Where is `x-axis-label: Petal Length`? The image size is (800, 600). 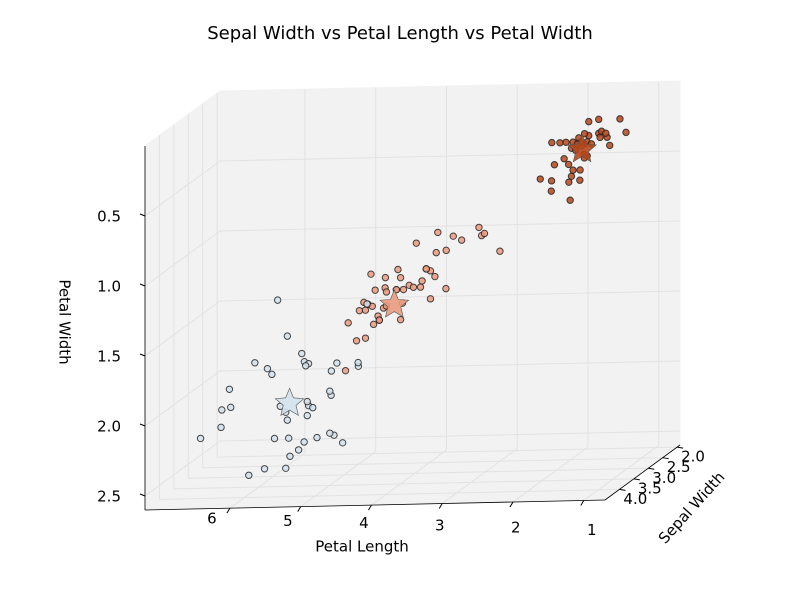
x-axis-label: Petal Length is located at coordinates (362, 547).